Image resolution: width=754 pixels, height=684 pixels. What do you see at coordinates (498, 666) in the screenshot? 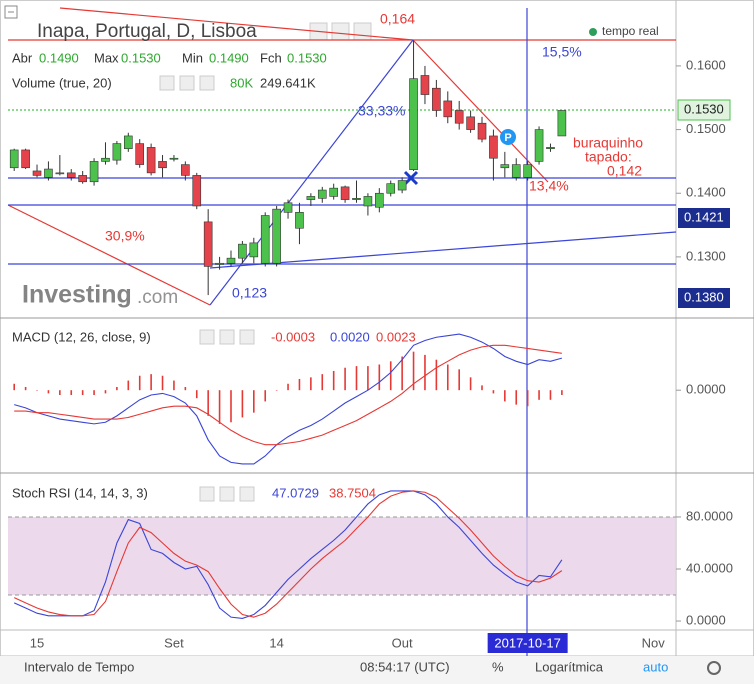
I see `footer-percent: %` at bounding box center [498, 666].